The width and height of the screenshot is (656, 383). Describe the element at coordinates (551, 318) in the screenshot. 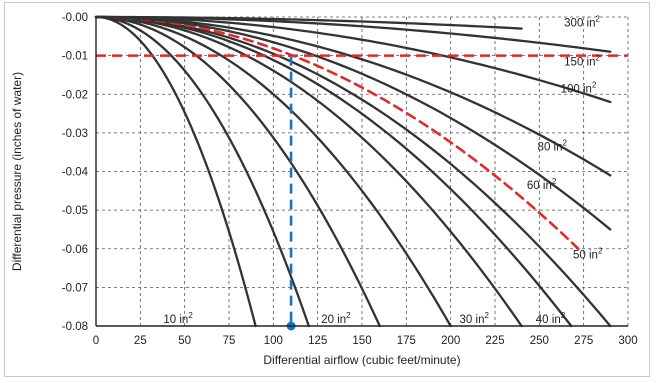

I see `curve-label-40: 40 in2` at that location.